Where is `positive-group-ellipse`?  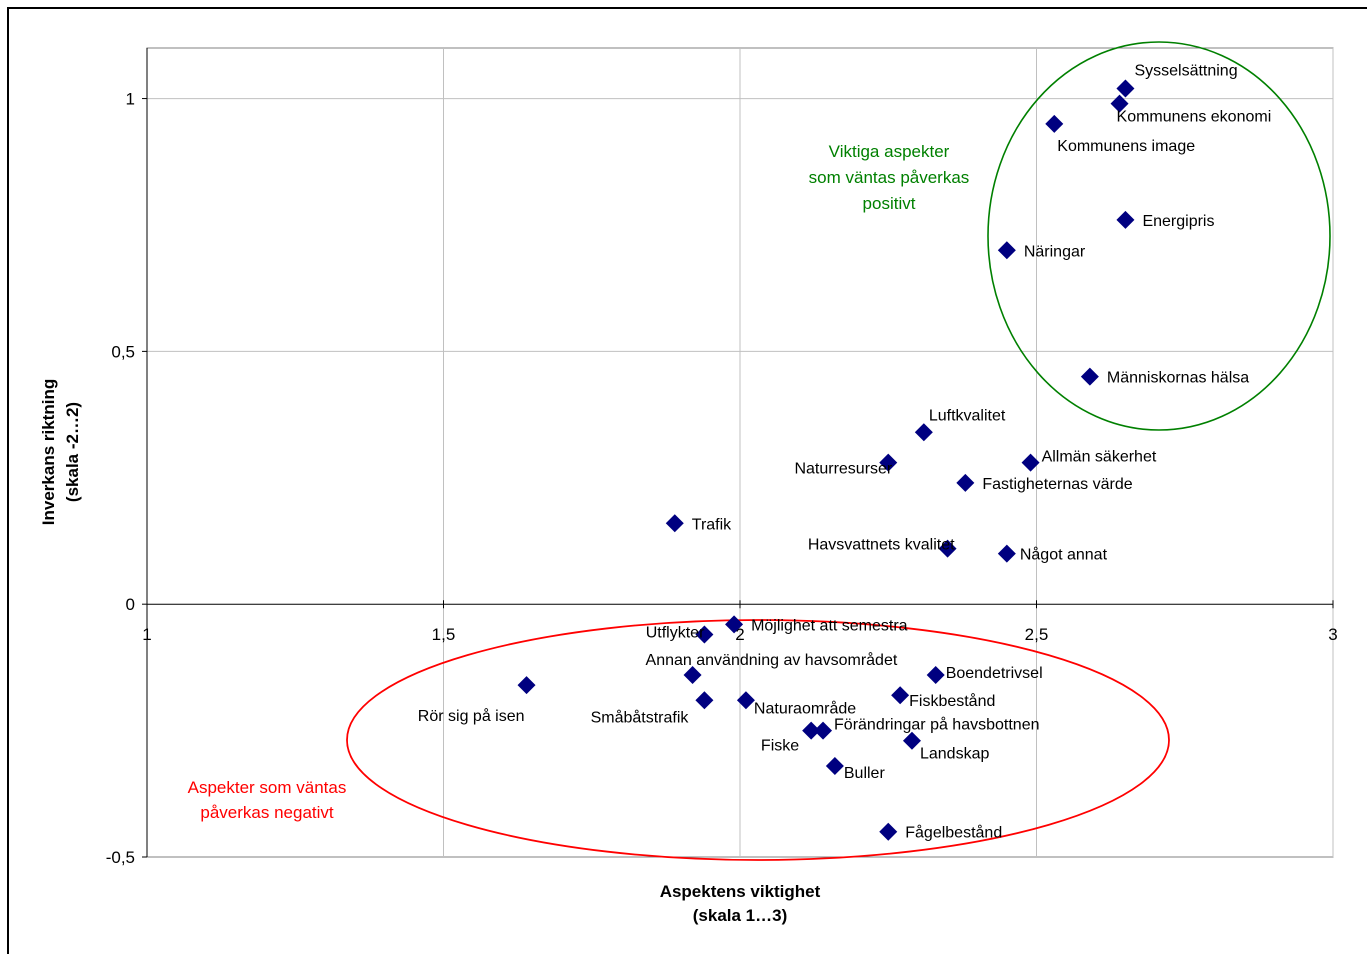
positive-group-ellipse is located at coordinates (1159, 236).